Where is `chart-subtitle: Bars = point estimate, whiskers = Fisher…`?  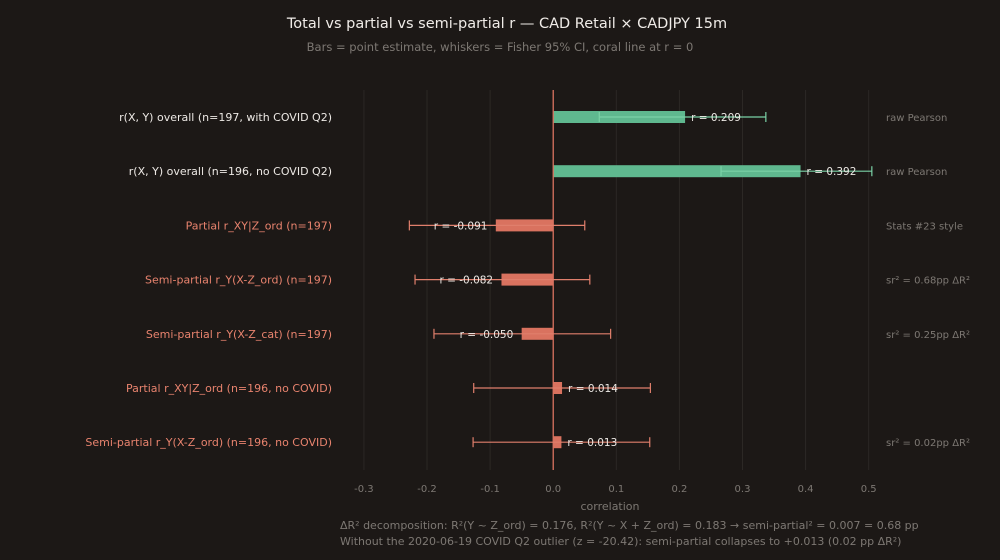 chart-subtitle: Bars = point estimate, whiskers = Fisher… is located at coordinates (500, 47).